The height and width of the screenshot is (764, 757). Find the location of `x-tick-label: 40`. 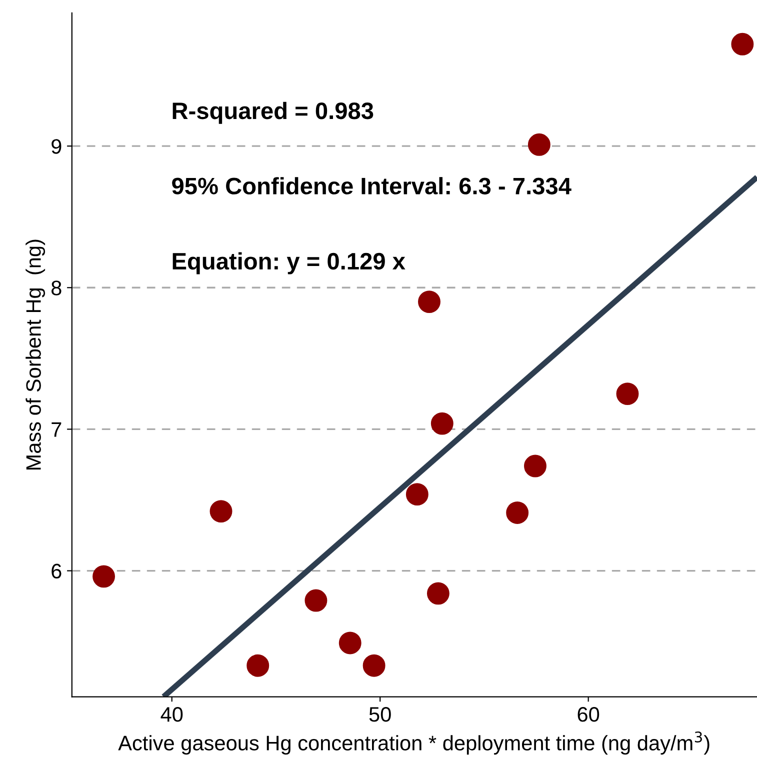

x-tick-label: 40 is located at coordinates (171, 714).